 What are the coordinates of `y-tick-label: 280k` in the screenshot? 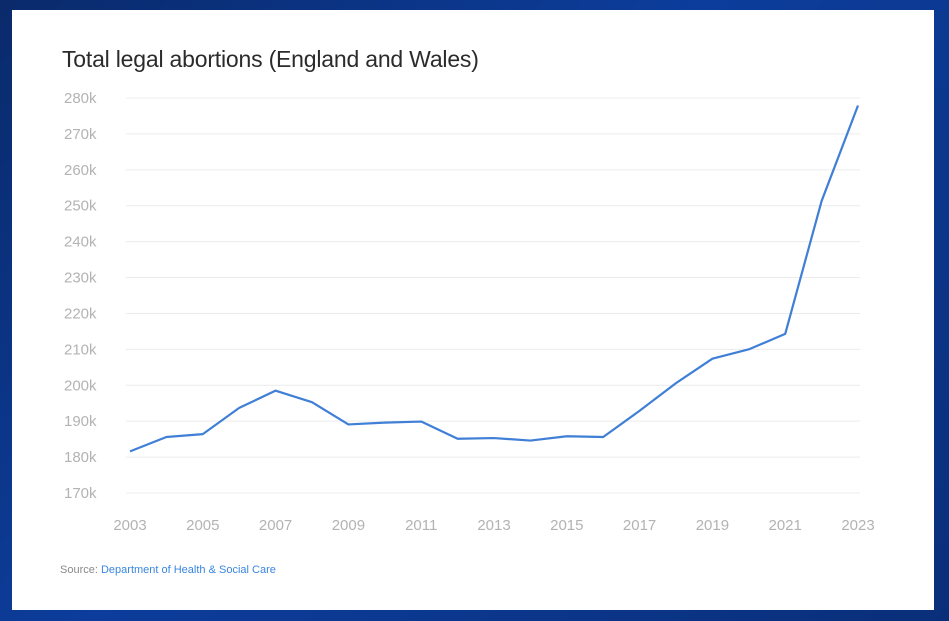 It's located at (80, 98).